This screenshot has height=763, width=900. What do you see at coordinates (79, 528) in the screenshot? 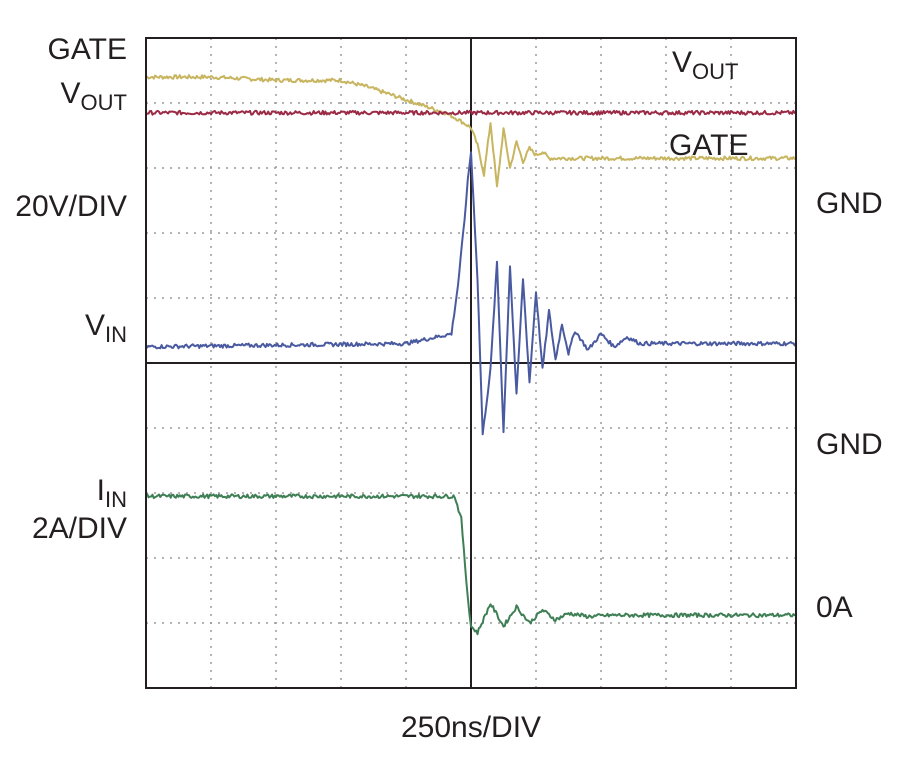
I see `current-scale-label: 2A/DIV` at bounding box center [79, 528].